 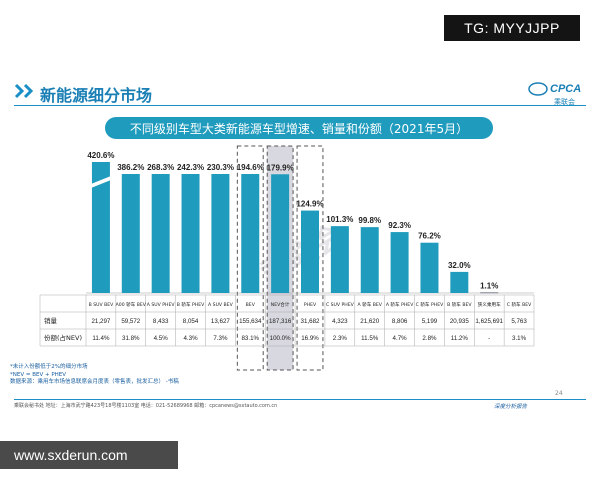 I want to click on data-label: 99.8%, so click(x=369, y=220).